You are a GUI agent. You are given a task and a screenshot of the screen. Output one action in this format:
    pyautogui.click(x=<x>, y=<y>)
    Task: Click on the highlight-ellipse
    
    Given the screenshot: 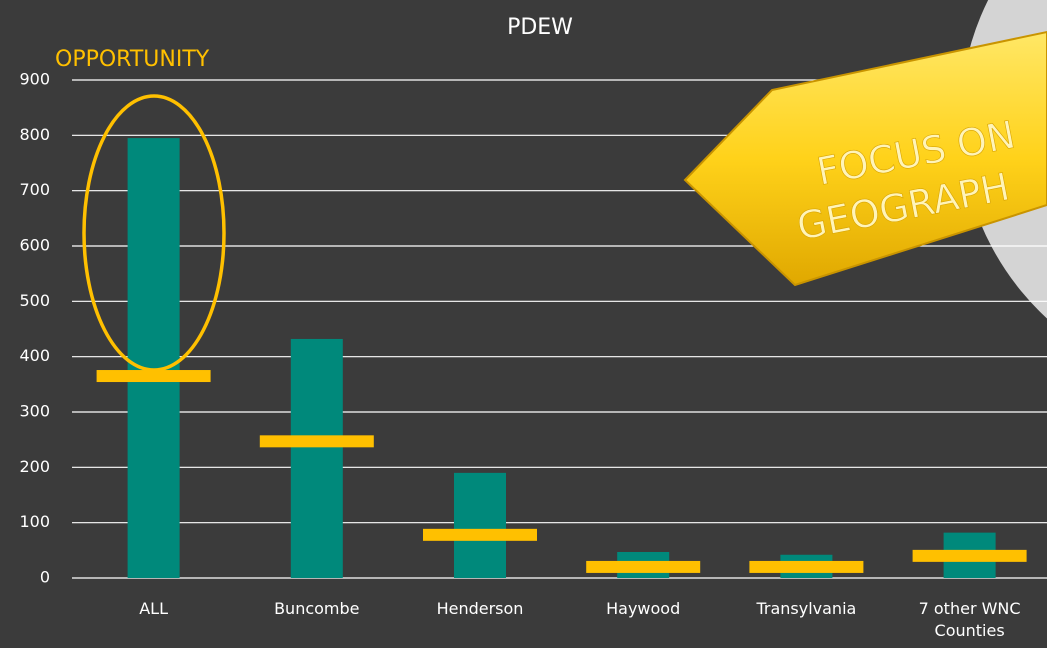 What is the action you would take?
    pyautogui.click(x=154, y=233)
    